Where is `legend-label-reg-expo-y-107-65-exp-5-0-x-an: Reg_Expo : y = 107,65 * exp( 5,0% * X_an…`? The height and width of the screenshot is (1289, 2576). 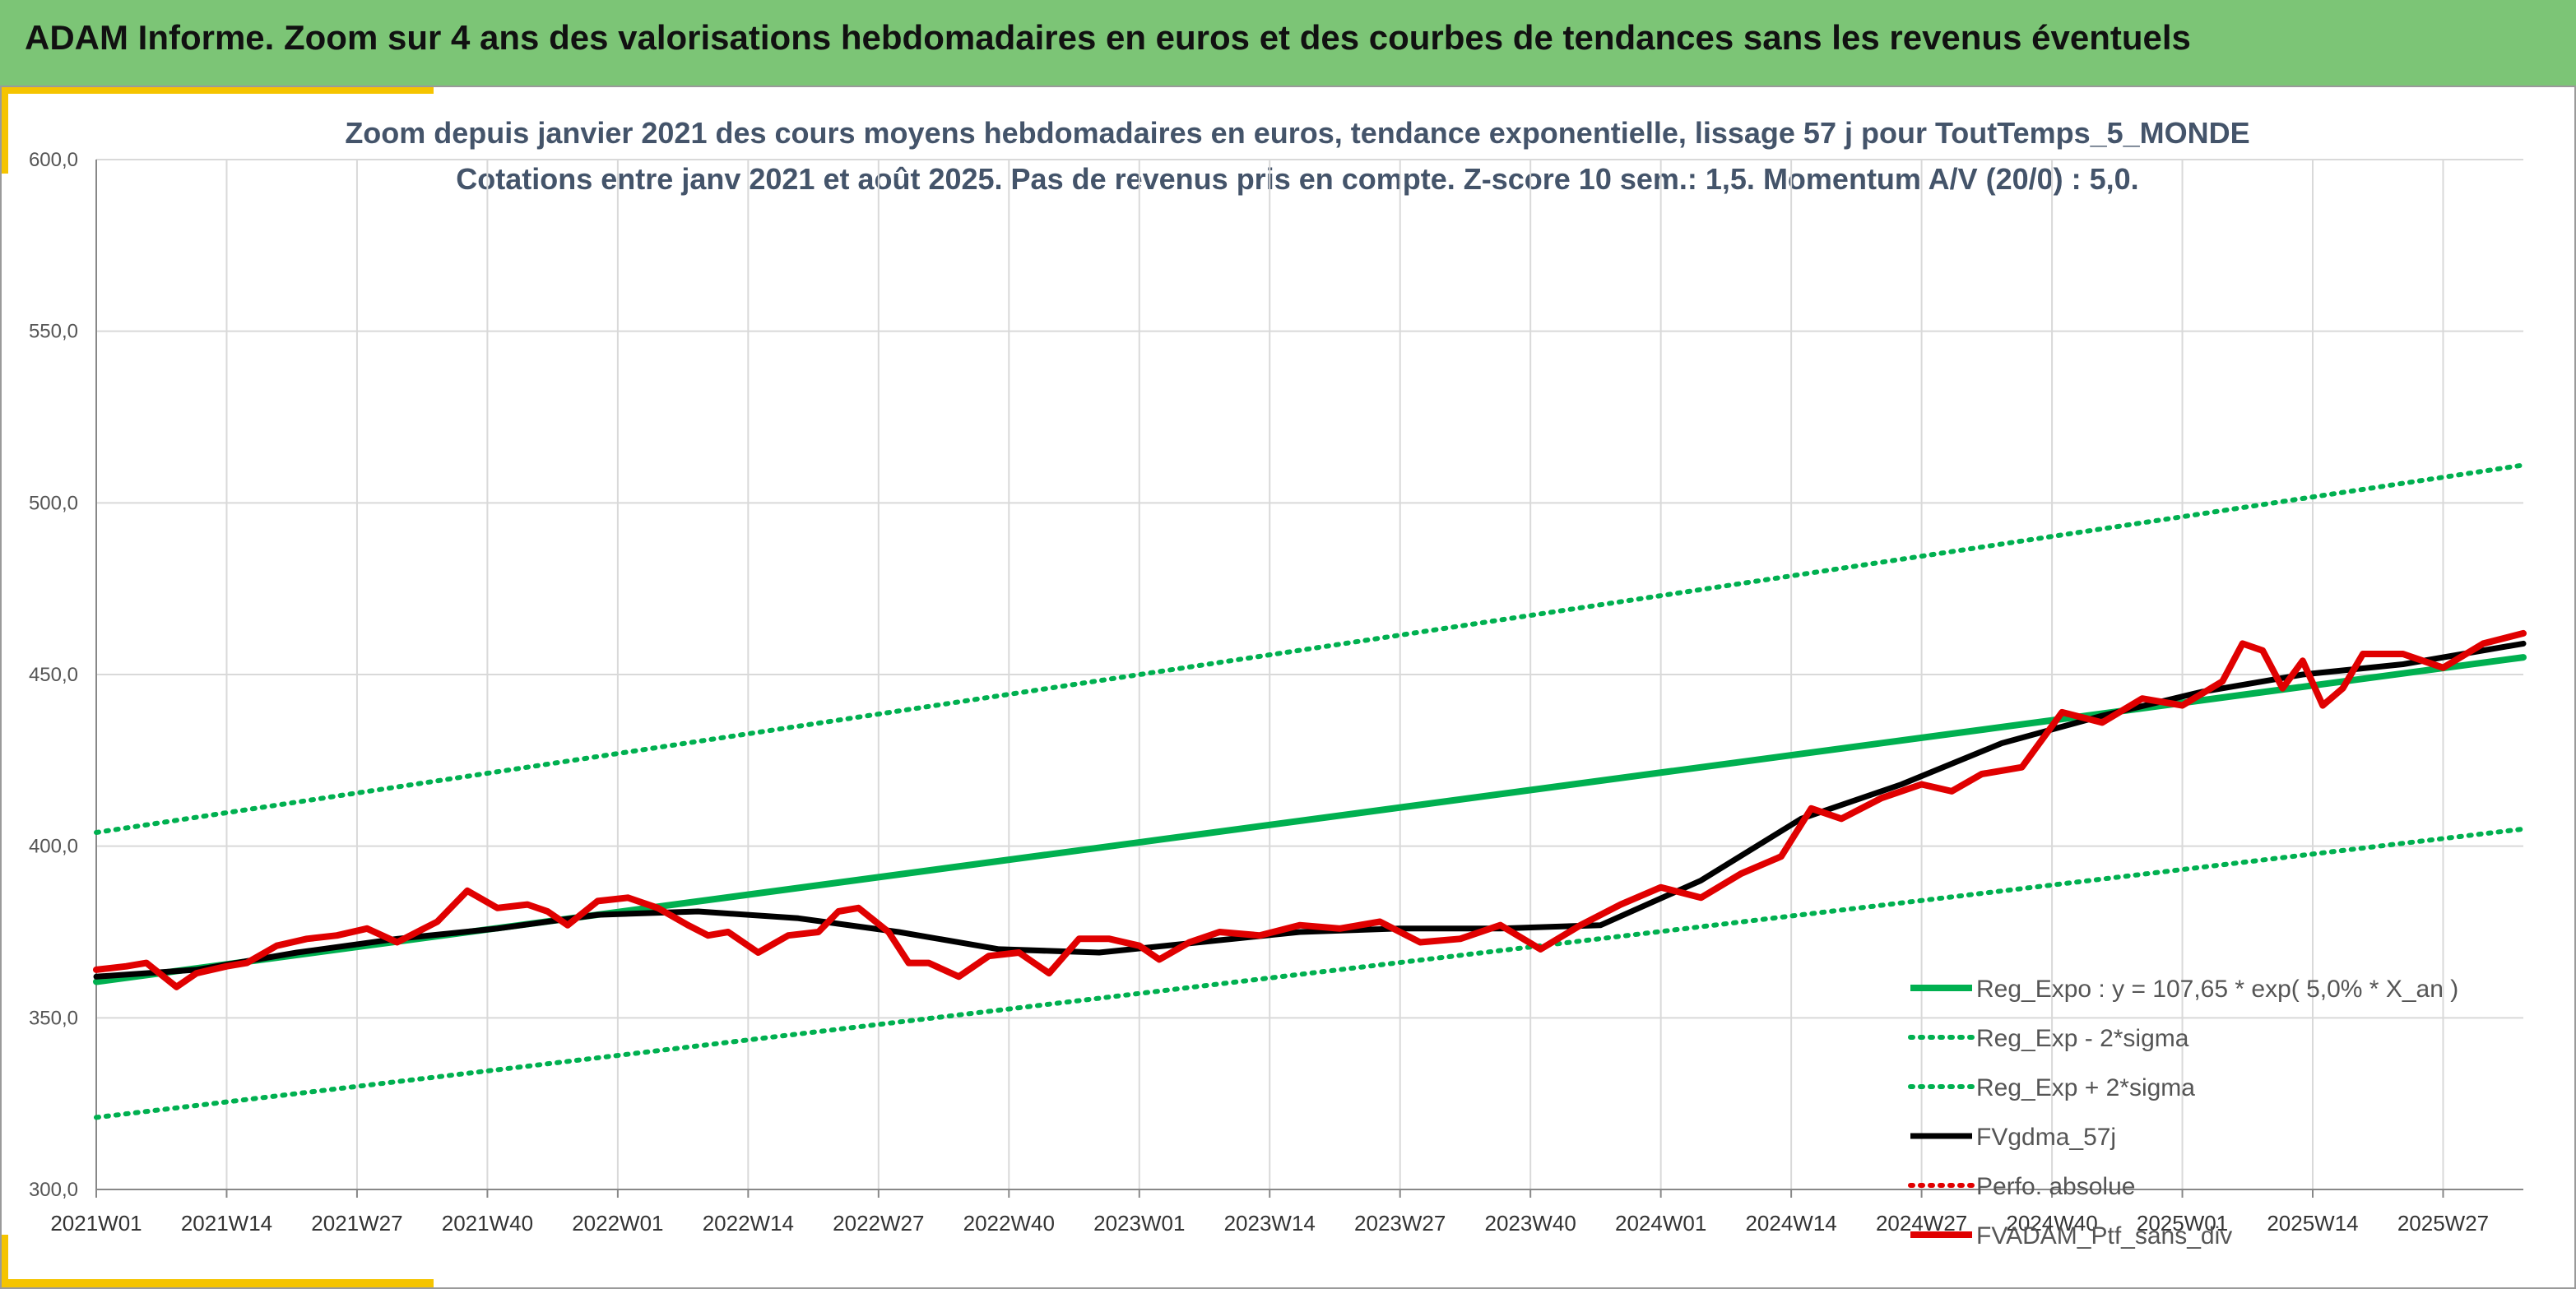 legend-label-reg-expo-y-107-65-exp-5-0-x-an: Reg_Expo : y = 107,65 * exp( 5,0% * X_an… is located at coordinates (2217, 989).